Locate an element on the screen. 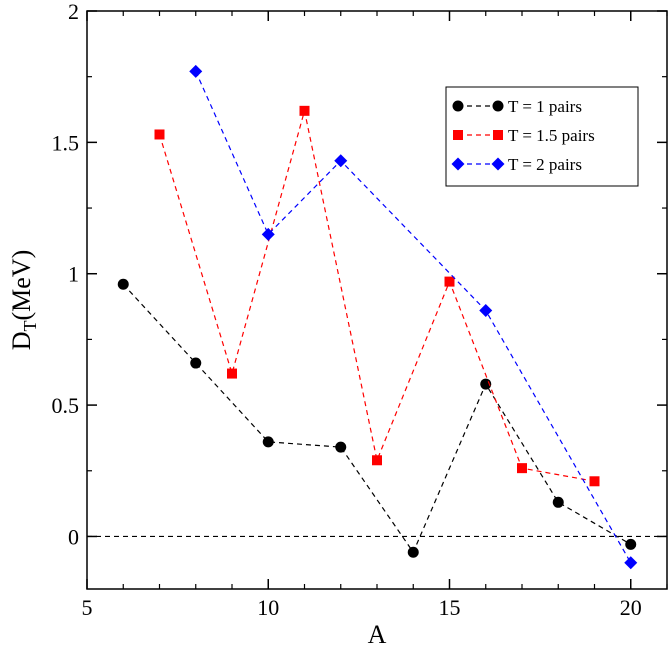 Image resolution: width=670 pixels, height=650 pixels. legend-label-3: T = 2 pairs is located at coordinates (545, 164).